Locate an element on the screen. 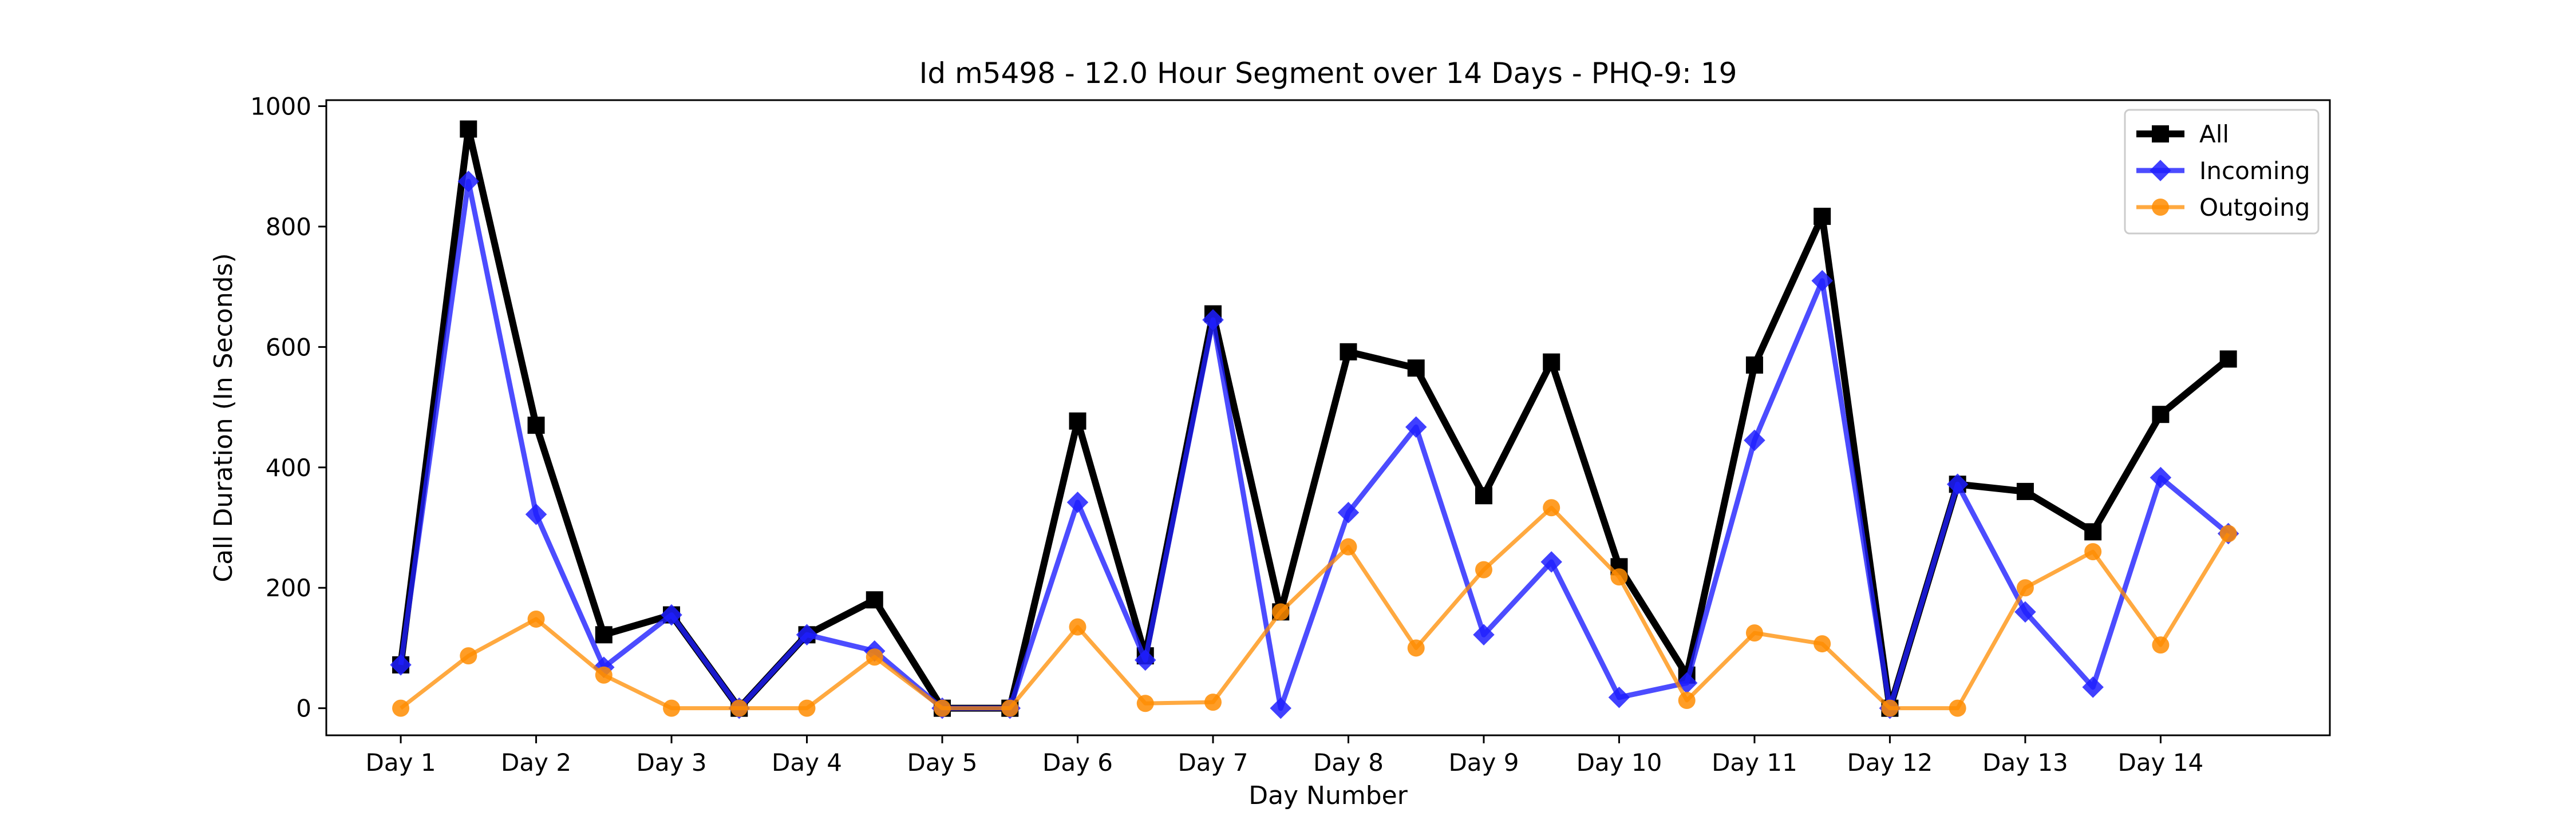 This screenshot has width=2576, height=824. legend-box is located at coordinates (2222, 172).